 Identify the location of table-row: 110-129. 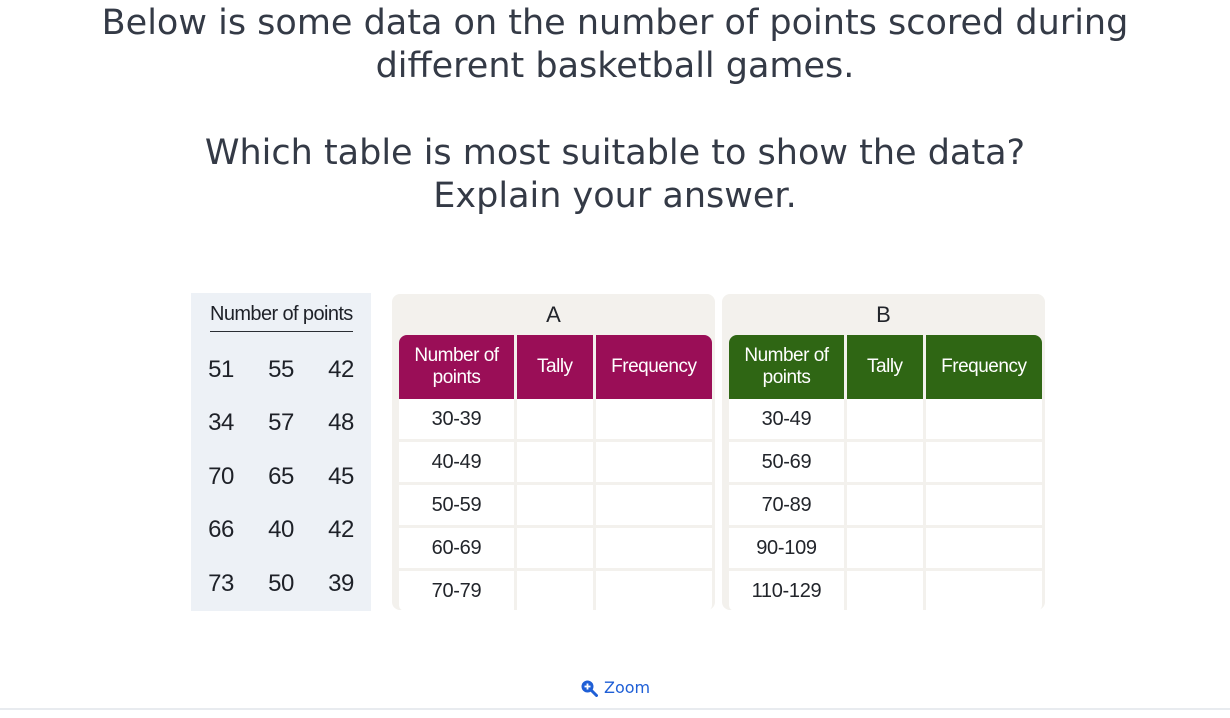
(885, 591).